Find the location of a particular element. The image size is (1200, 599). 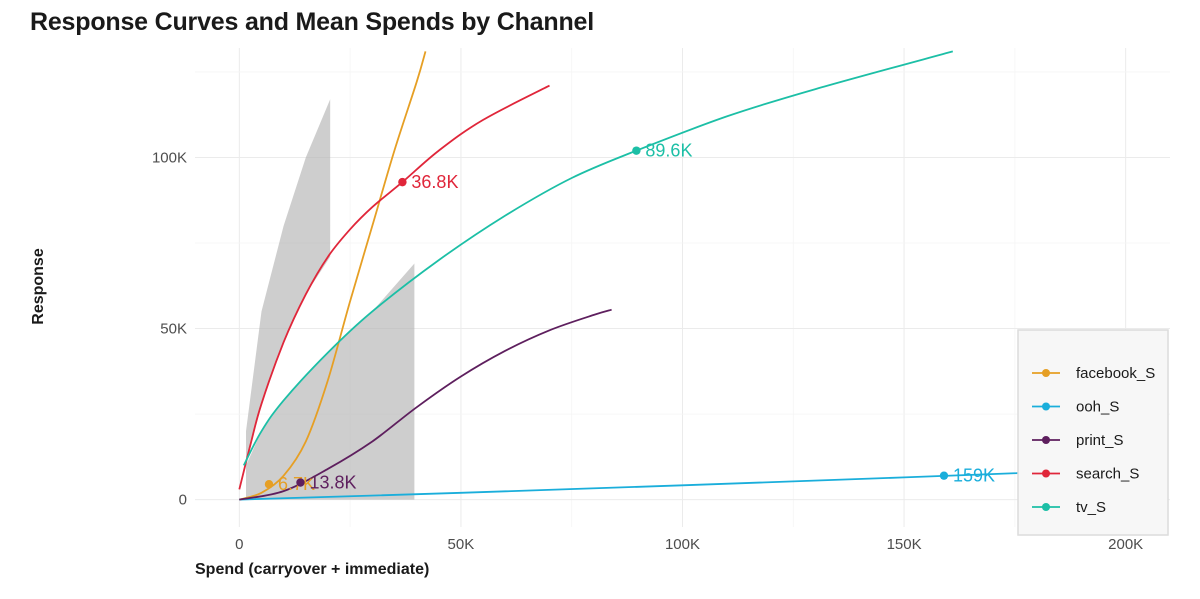

x-tick-label: 50K is located at coordinates (461, 544).